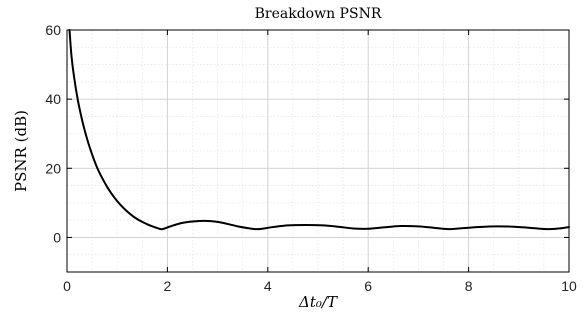  What do you see at coordinates (469, 286) in the screenshot?
I see `x-tick-label: 8` at bounding box center [469, 286].